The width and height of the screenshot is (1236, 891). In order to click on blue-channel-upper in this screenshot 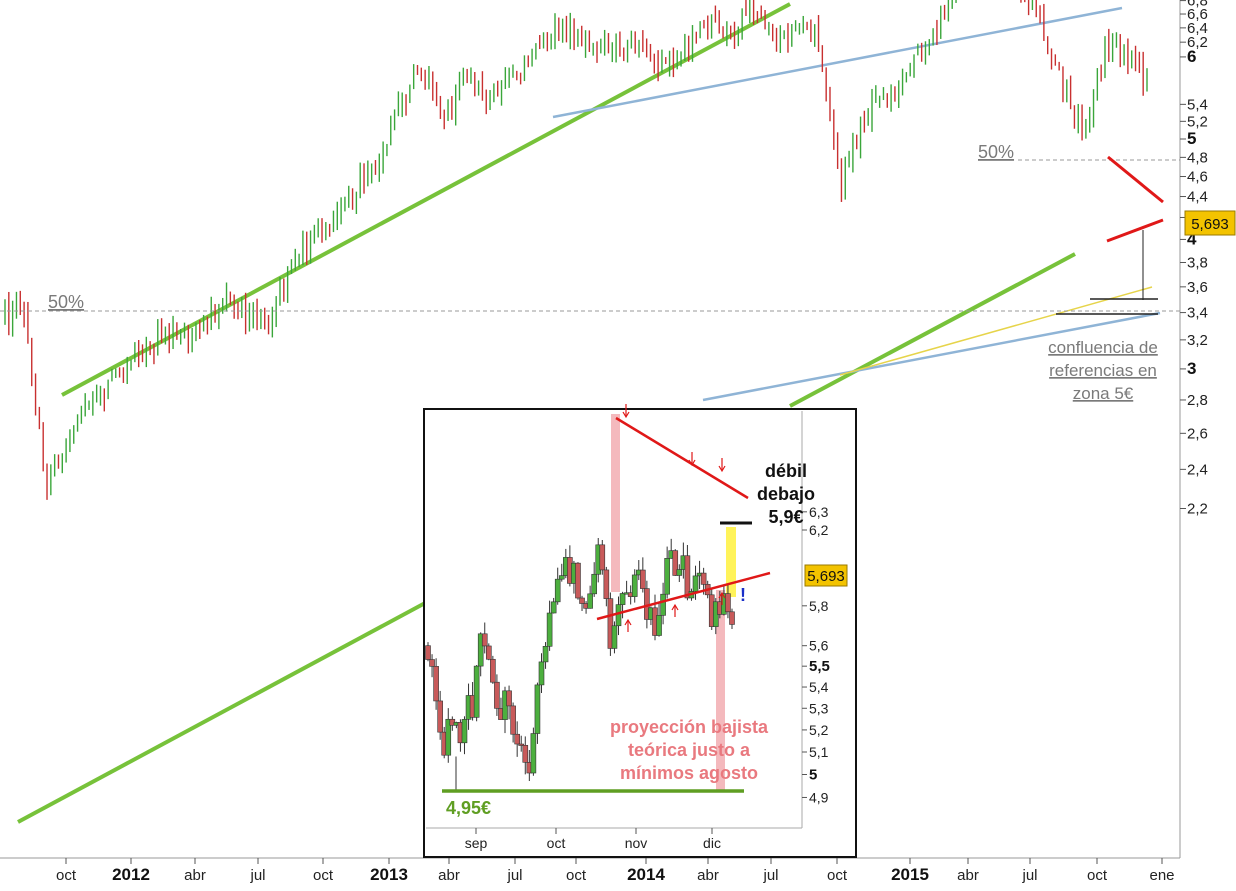, I will do `click(837, 62)`.